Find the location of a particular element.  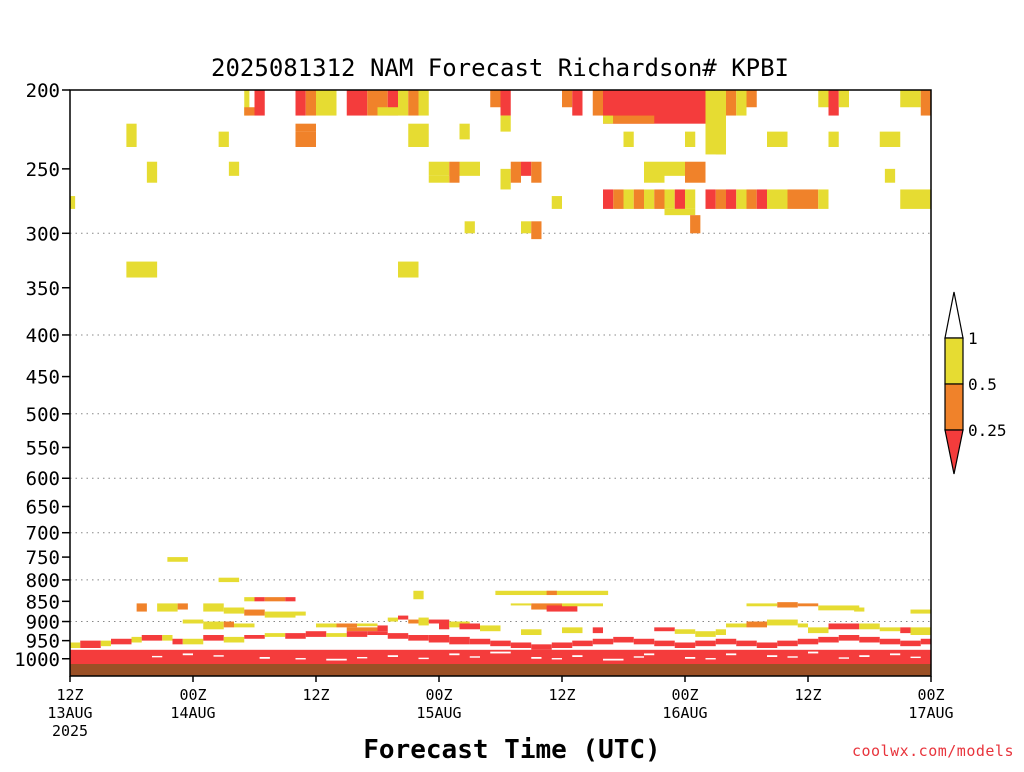

x-axis-label: Forecast Time (UTC) is located at coordinates (511, 750).